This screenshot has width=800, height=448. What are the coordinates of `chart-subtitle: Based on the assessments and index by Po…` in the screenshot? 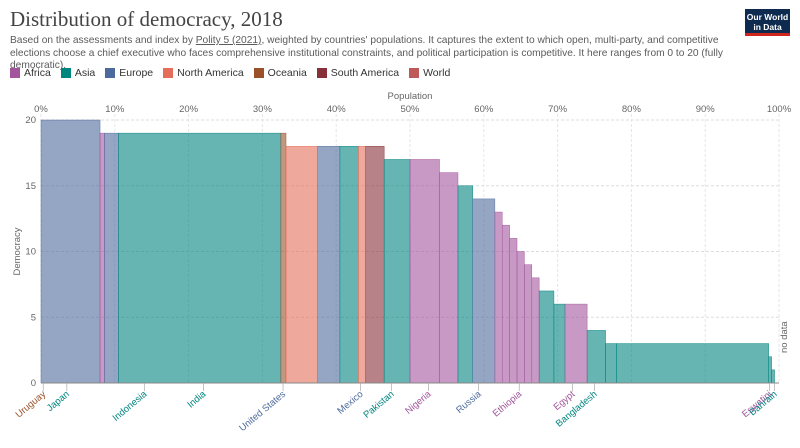 It's located at (370, 54).